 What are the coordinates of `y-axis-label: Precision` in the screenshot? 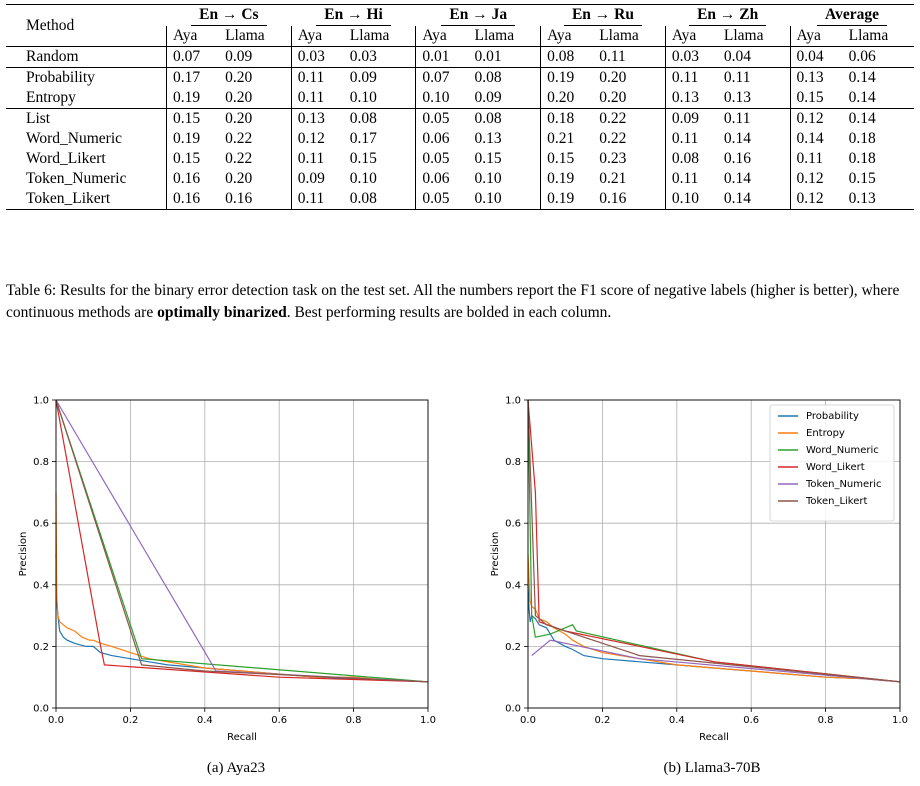 It's located at (23, 554).